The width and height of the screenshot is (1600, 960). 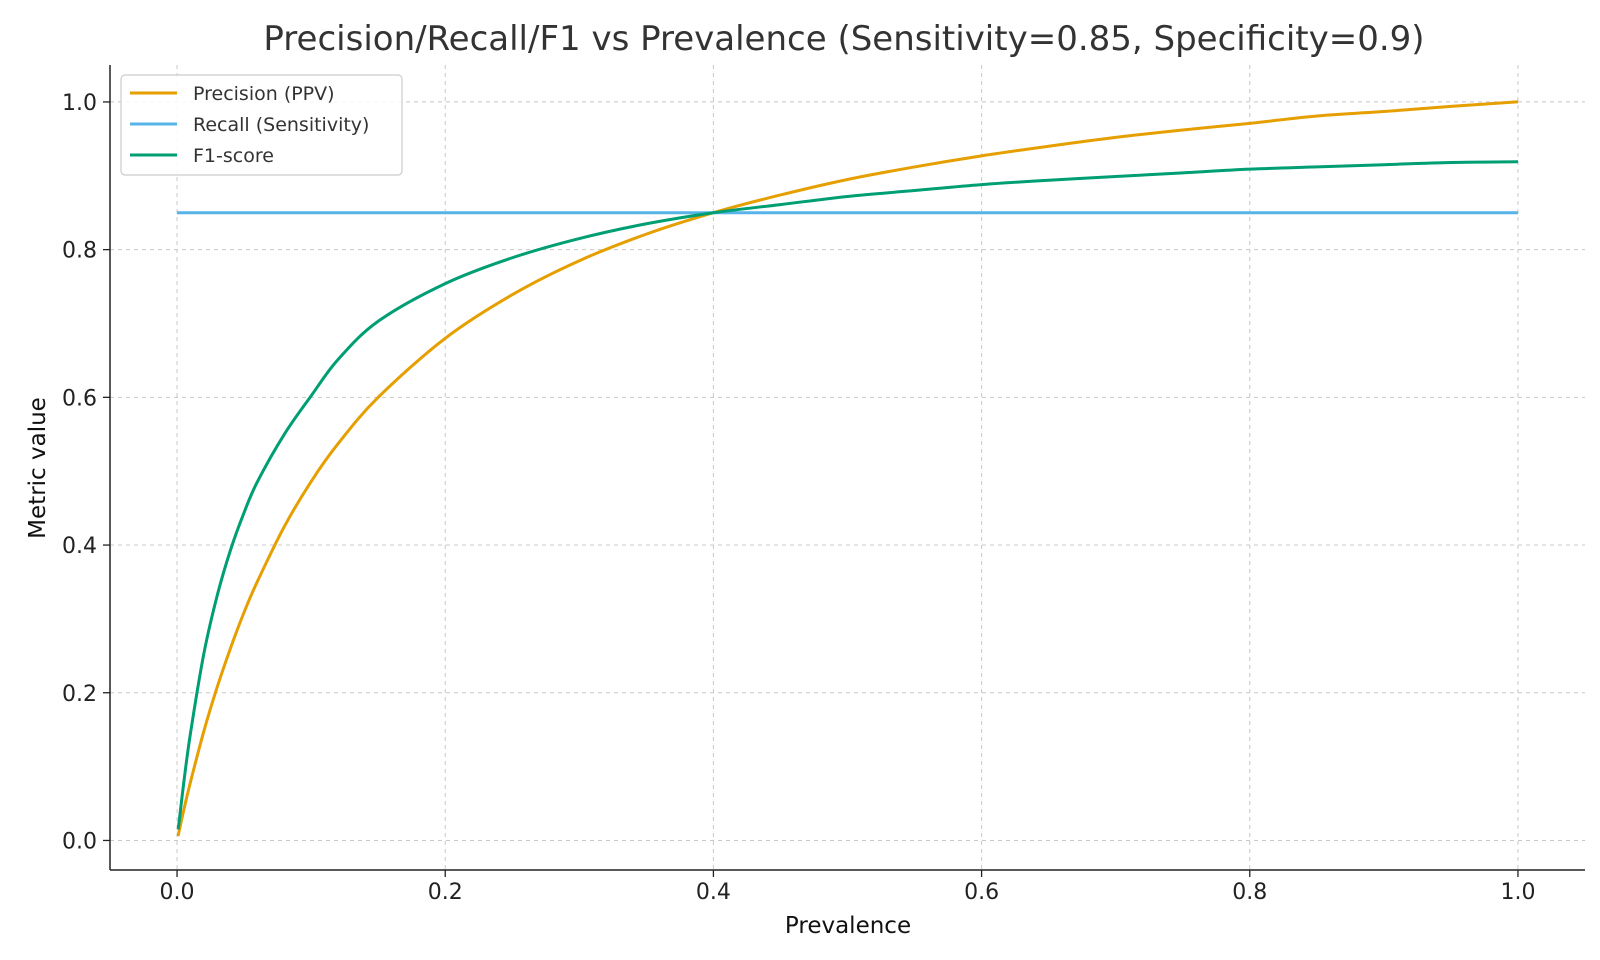 I want to click on y-tick-label: 0.4, so click(x=79, y=546).